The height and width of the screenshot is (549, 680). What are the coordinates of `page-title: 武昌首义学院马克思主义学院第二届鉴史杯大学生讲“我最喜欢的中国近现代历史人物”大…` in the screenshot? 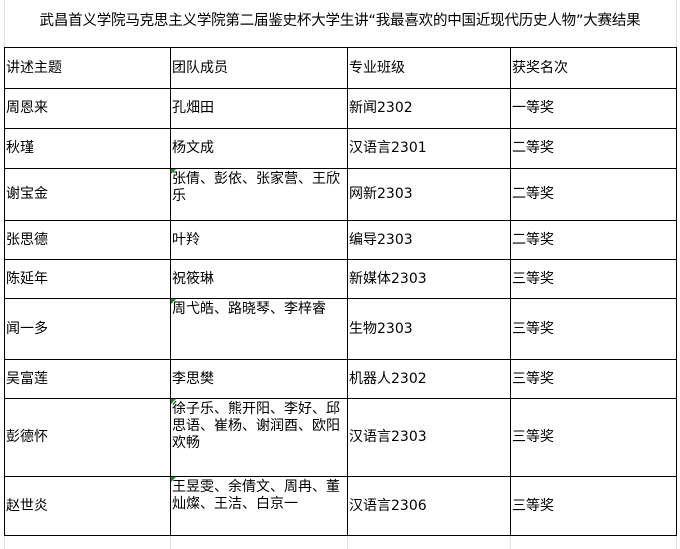 It's located at (340, 21).